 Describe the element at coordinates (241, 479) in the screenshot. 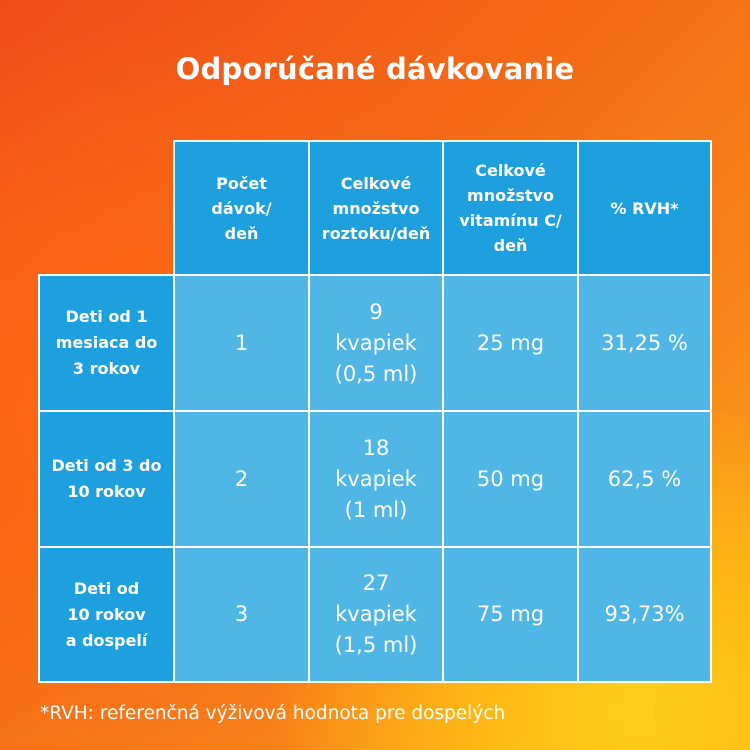

I see `doses-cell: 2` at that location.